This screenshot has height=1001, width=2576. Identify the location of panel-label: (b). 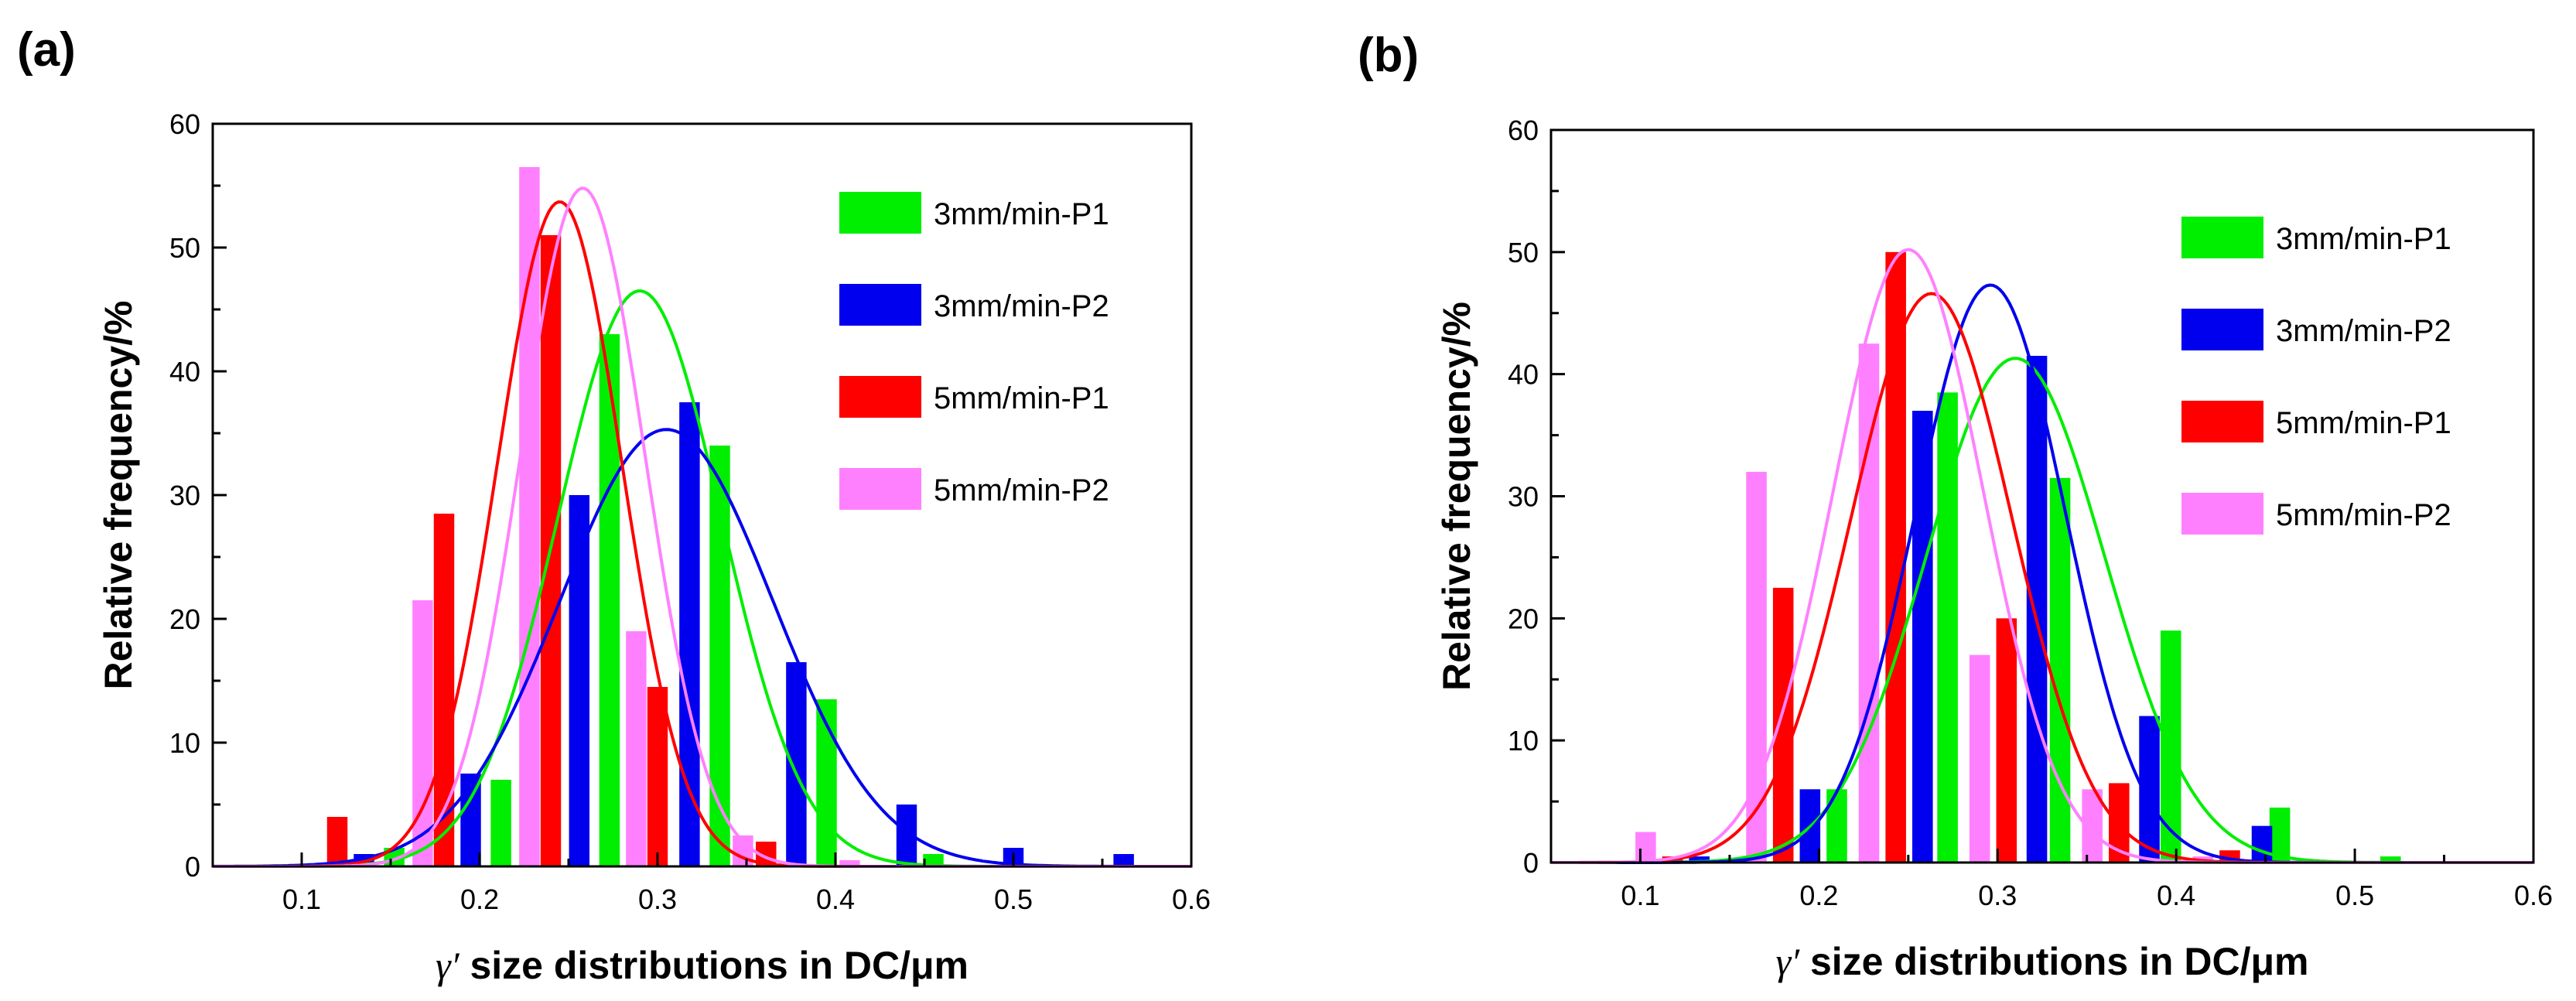
(1388, 55).